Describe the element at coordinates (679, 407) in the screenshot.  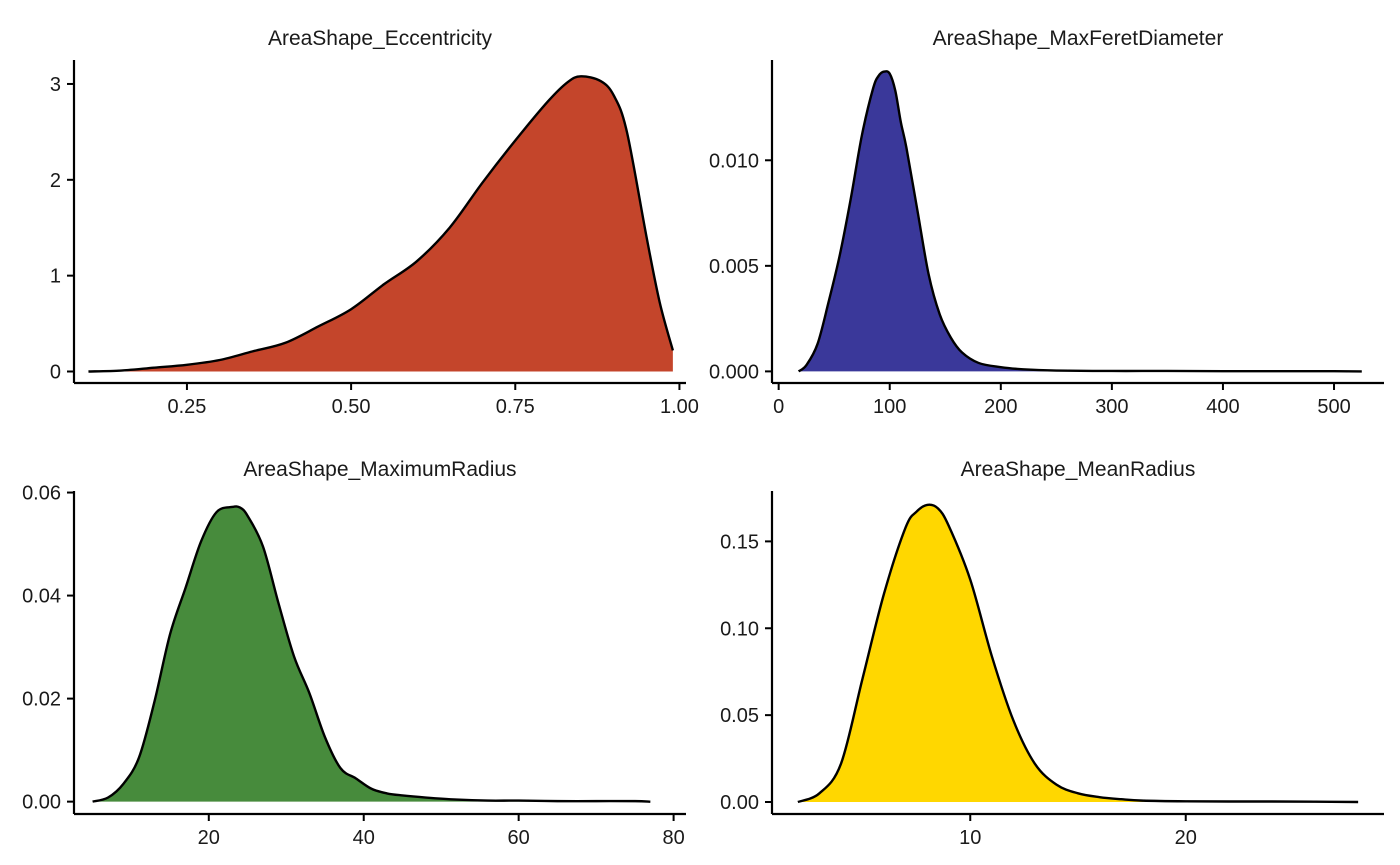
I see `x-tick-label: 1.00` at that location.